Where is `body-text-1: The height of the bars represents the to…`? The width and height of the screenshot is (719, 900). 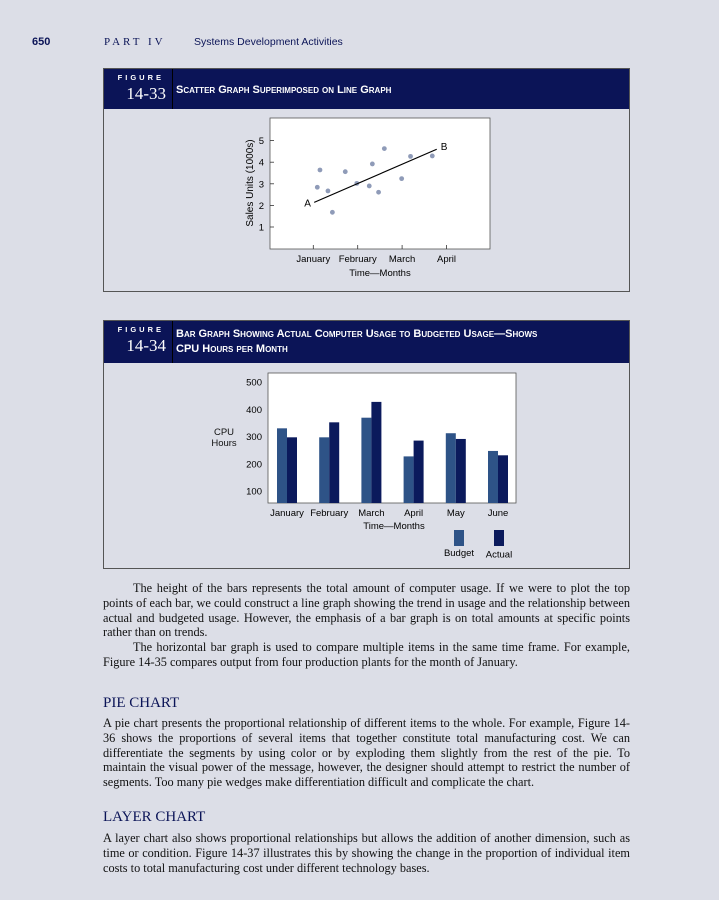
body-text-1: The height of the bars represents the to… is located at coordinates (366, 625).